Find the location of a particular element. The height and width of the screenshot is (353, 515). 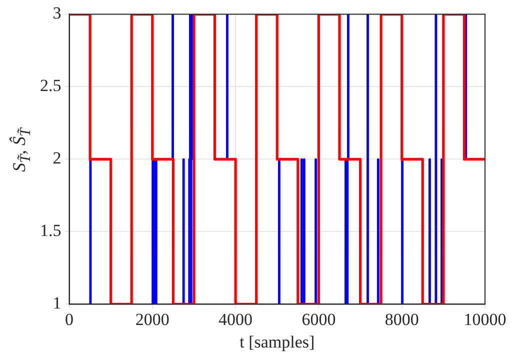

y-tick-label: 3 is located at coordinates (57, 13).